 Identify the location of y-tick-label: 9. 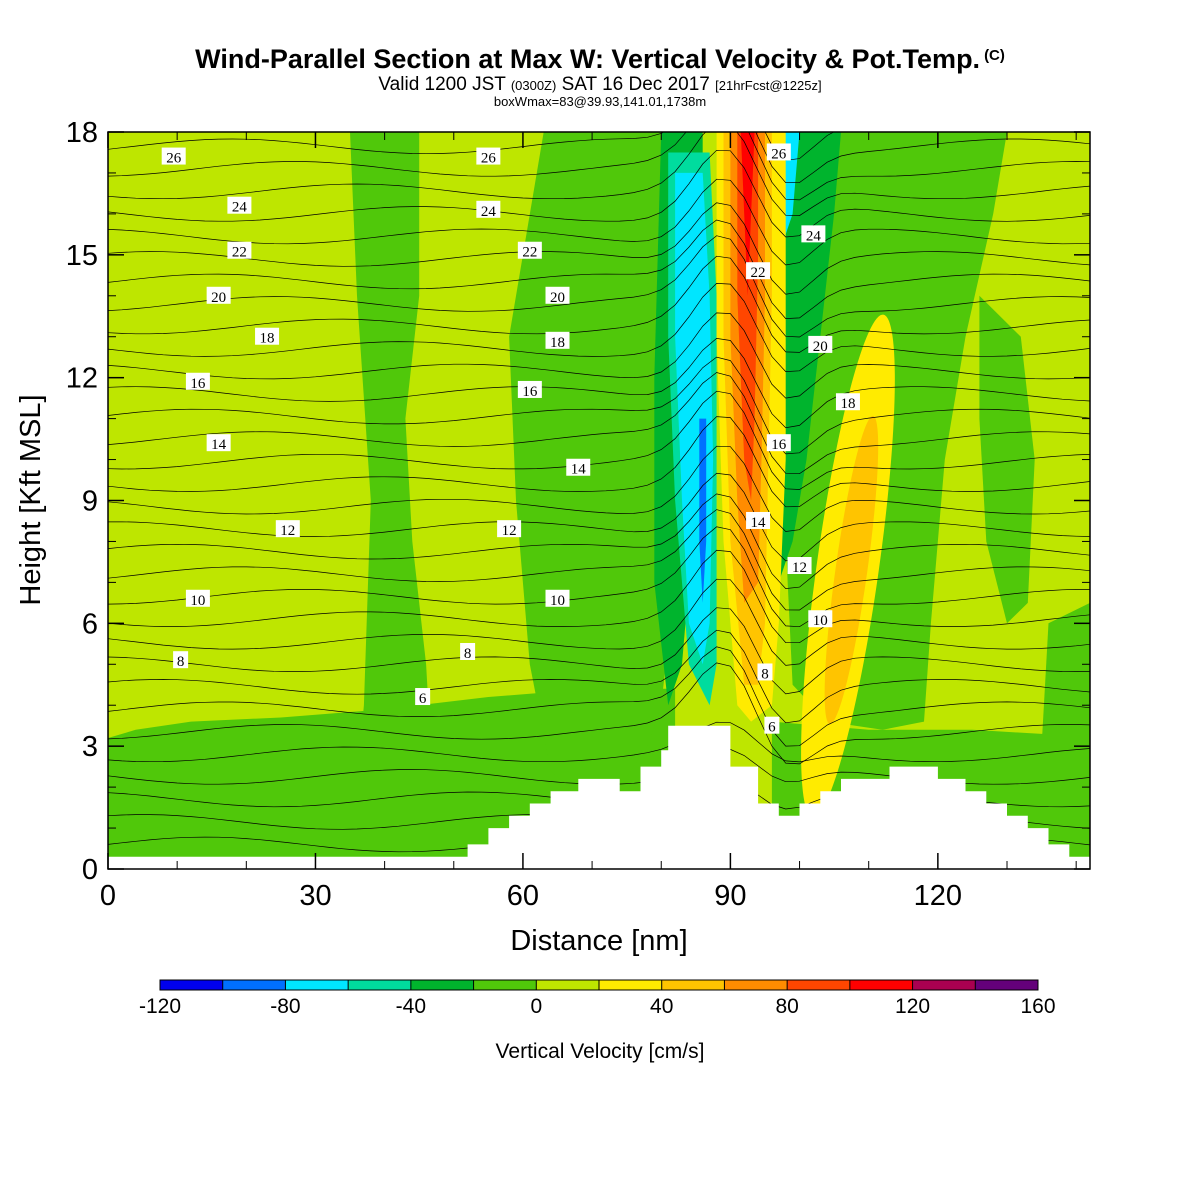
(90, 502).